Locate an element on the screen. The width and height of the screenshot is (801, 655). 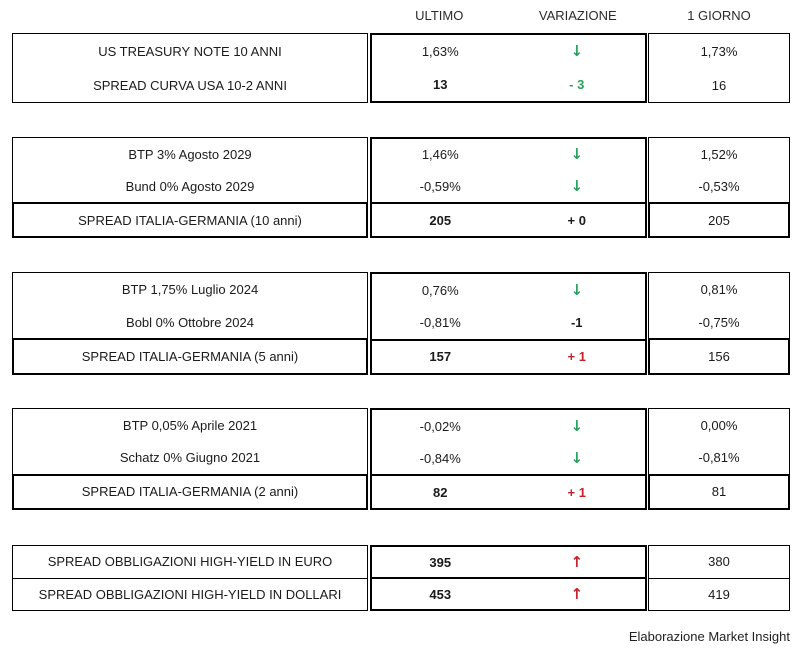
giorno-value: -0,53% is located at coordinates (719, 186).